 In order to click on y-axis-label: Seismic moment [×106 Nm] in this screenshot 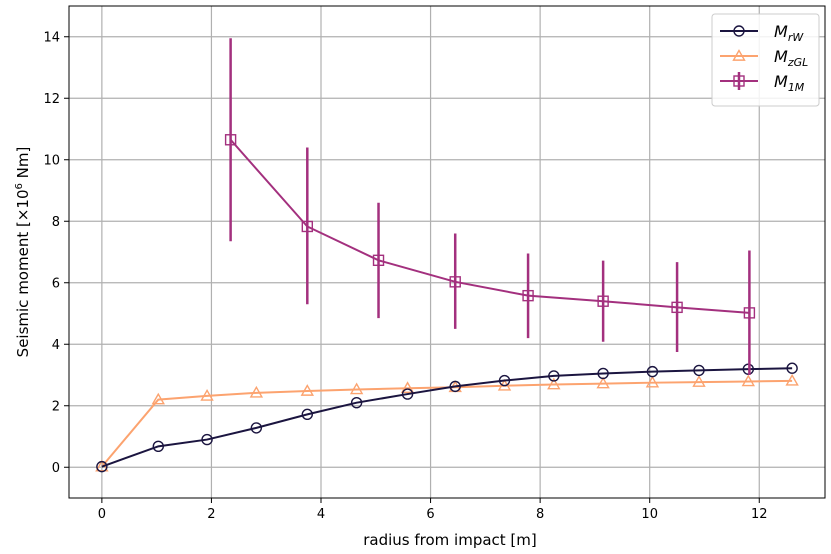, I will do `click(23, 252)`.